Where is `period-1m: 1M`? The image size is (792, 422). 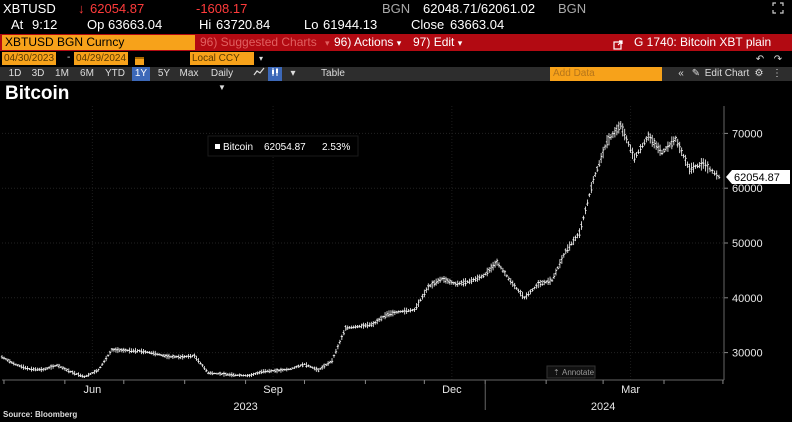 period-1m: 1M is located at coordinates (62, 73).